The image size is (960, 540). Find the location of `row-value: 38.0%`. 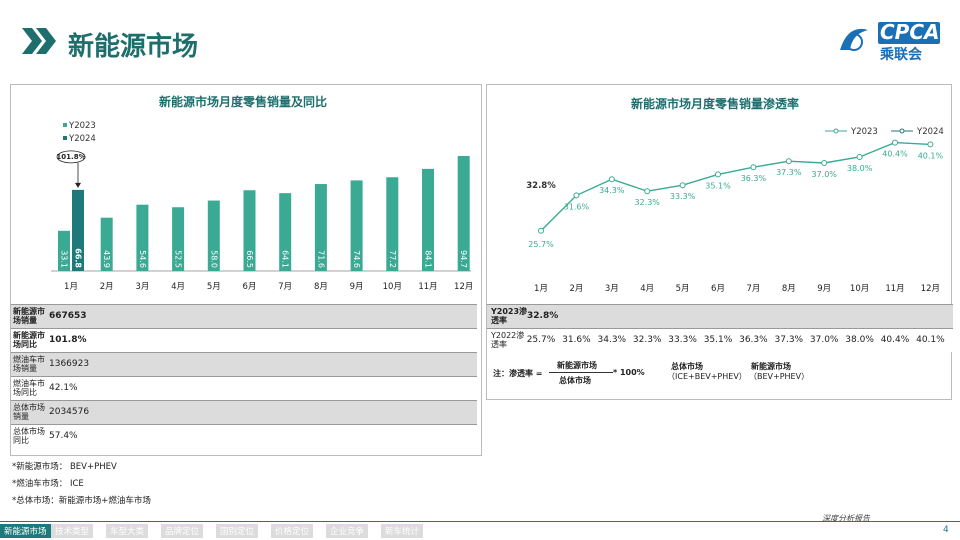

row-value: 38.0% is located at coordinates (859, 340).